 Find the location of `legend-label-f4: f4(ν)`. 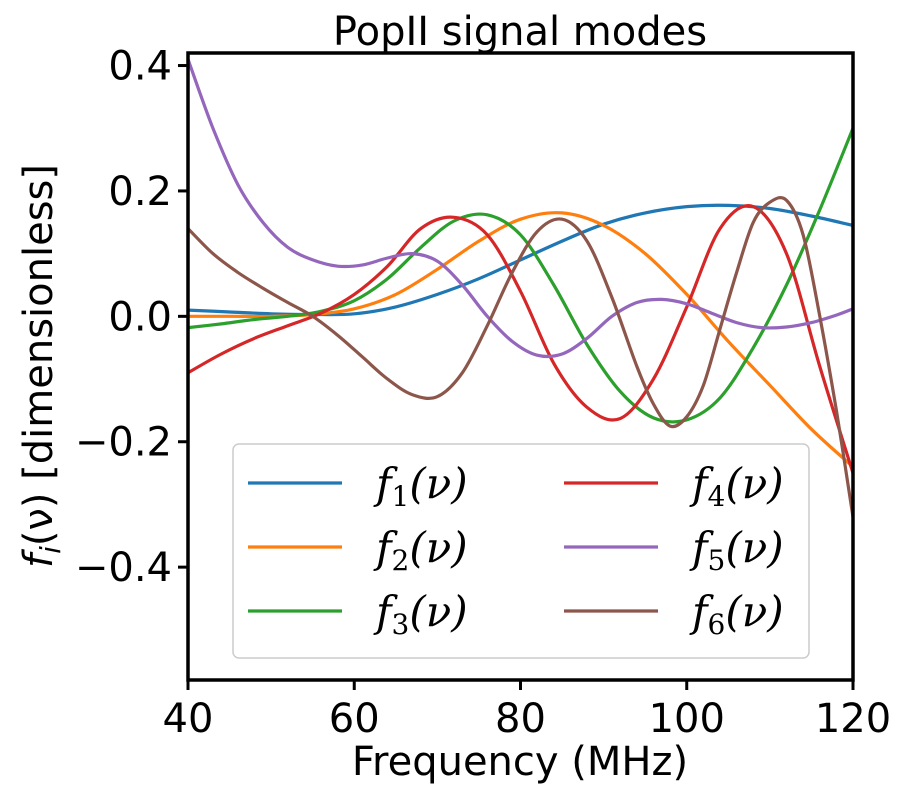

legend-label-f4: f4(ν) is located at coordinates (736, 486).